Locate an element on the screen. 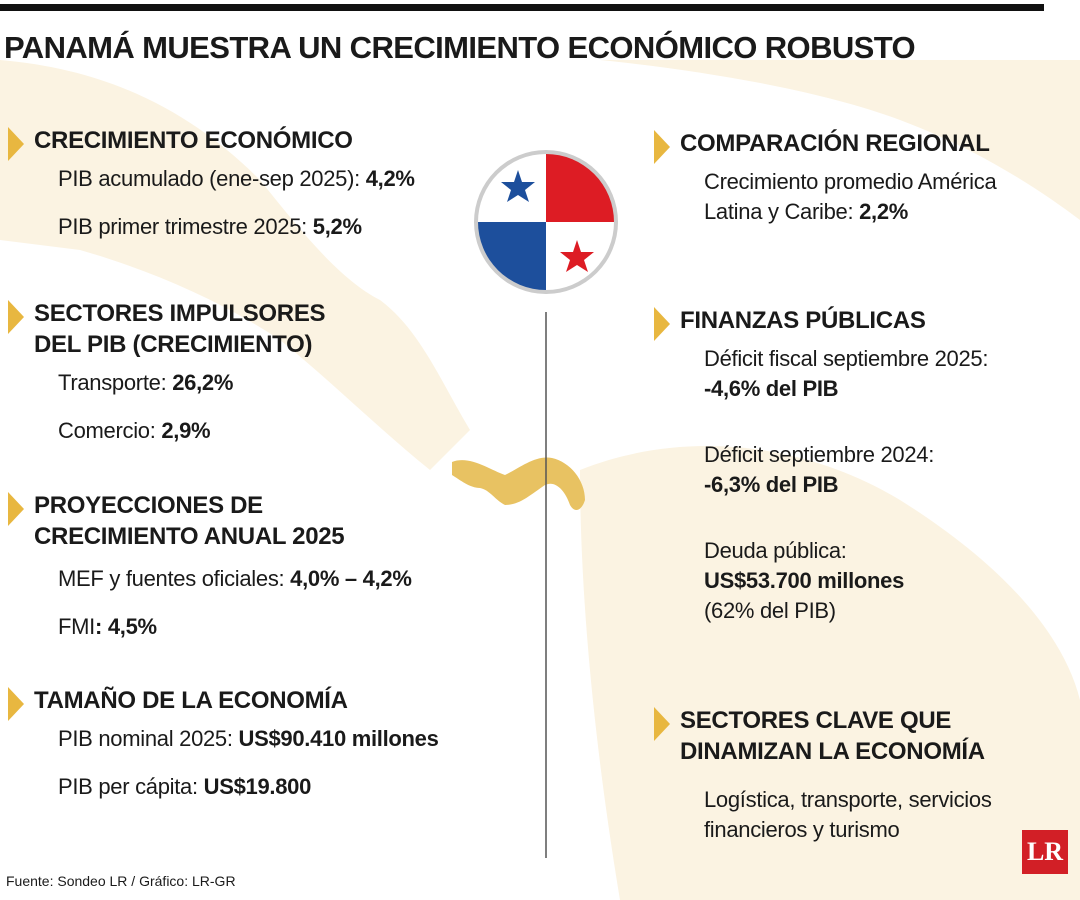 This screenshot has height=900, width=1080. item-label: Déficit fiscal septiembre 2025: is located at coordinates (846, 358).